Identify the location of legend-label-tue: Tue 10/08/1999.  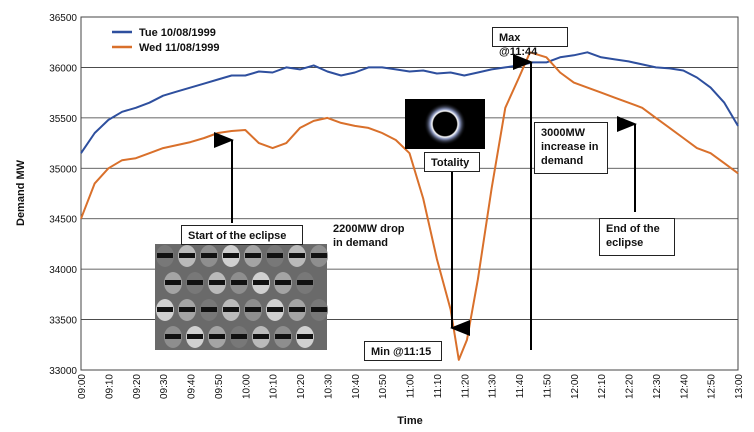
(177, 33).